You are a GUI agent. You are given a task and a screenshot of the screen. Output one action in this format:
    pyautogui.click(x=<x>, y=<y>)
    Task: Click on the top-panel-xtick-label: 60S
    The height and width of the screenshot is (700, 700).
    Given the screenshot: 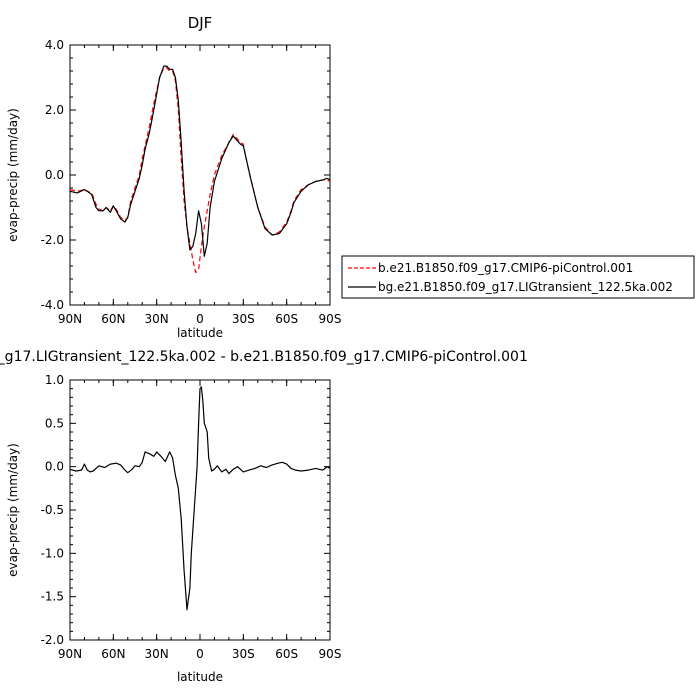 What is the action you would take?
    pyautogui.click(x=286, y=319)
    